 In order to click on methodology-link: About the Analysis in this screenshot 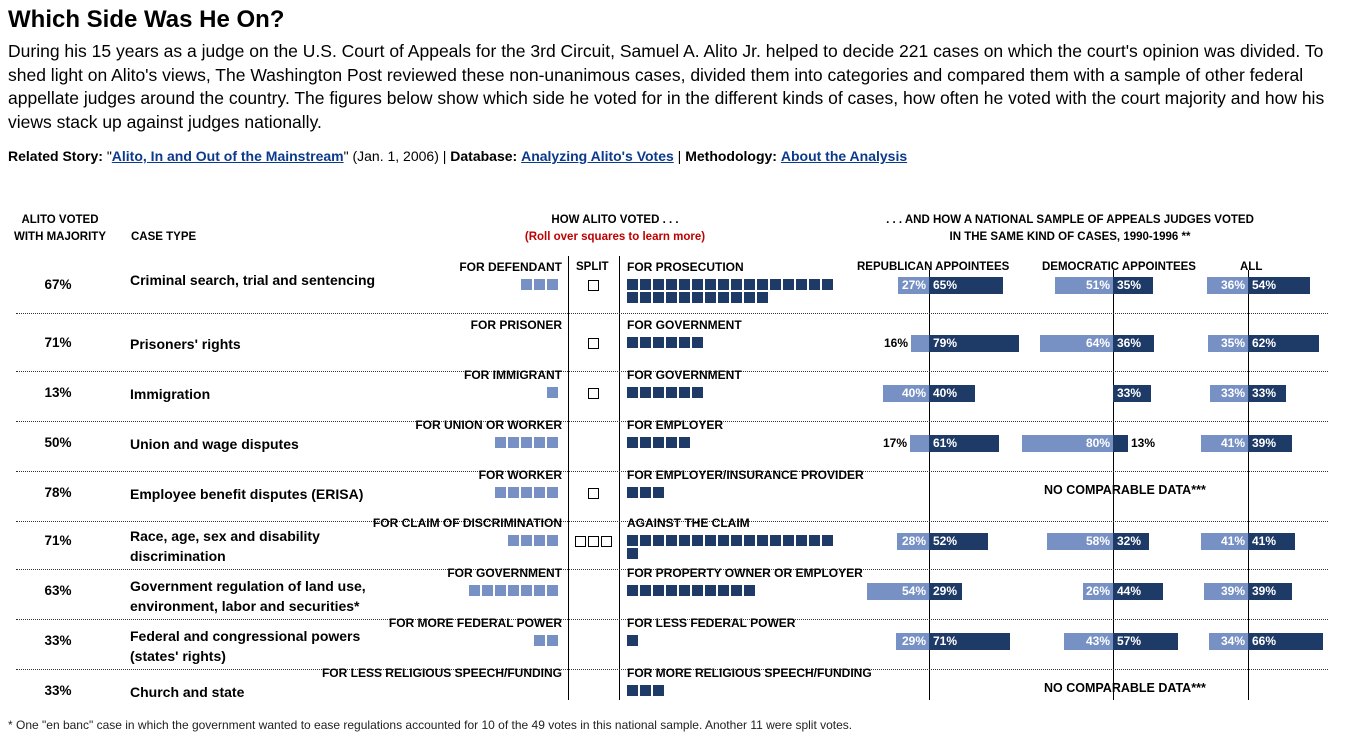, I will do `click(844, 156)`.